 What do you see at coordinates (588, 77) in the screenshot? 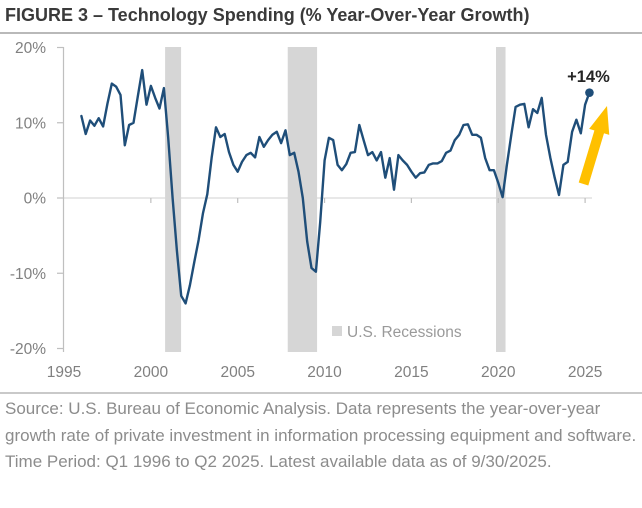
I see `latest-value-label: +14%` at bounding box center [588, 77].